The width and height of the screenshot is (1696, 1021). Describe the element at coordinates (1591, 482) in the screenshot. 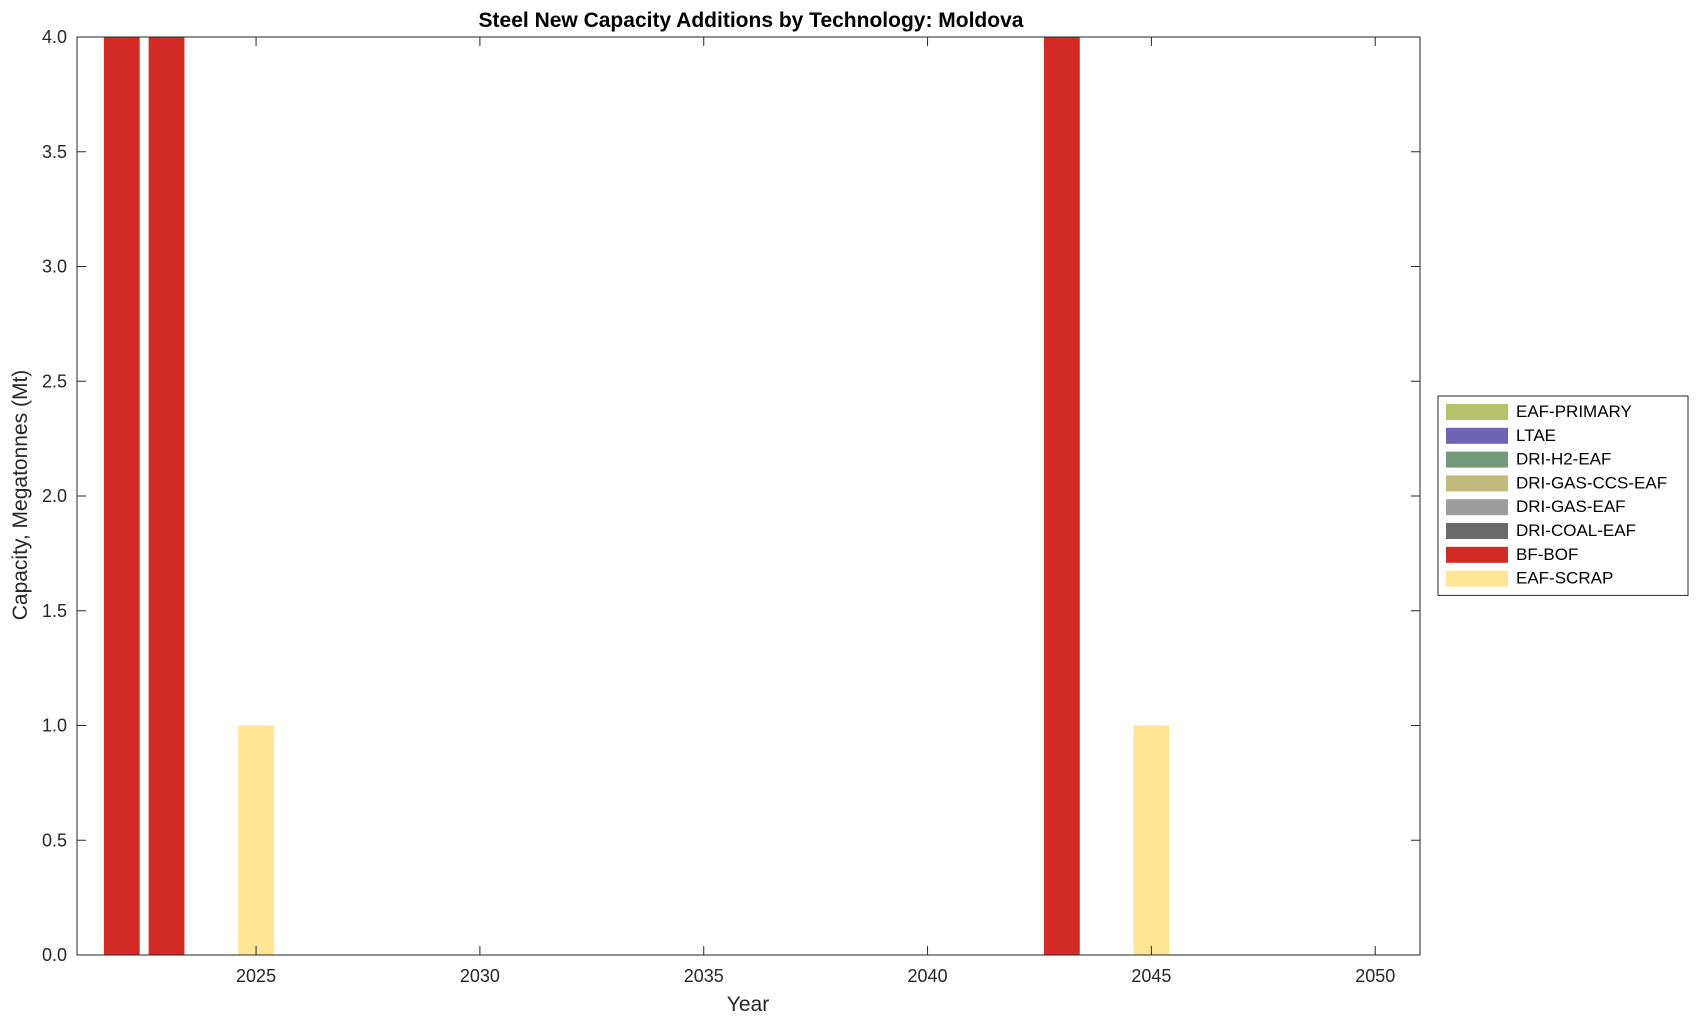

I see `legend-label: DRI-GAS-CCS-EAF` at that location.